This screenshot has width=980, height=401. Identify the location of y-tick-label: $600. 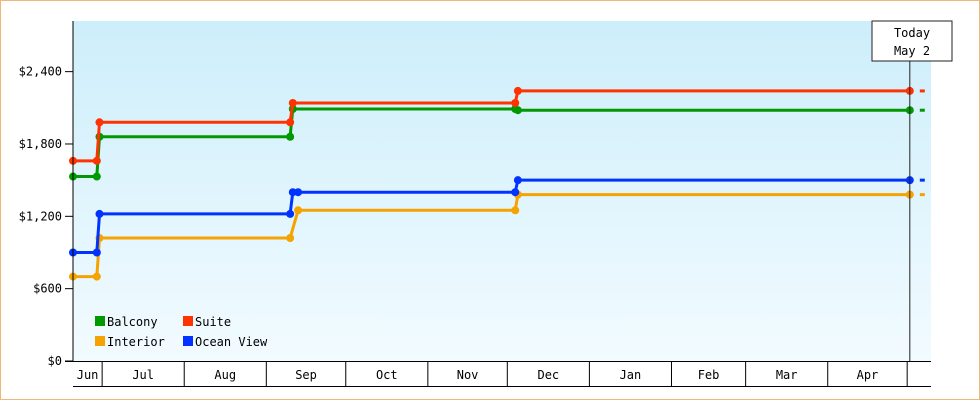
(47, 289).